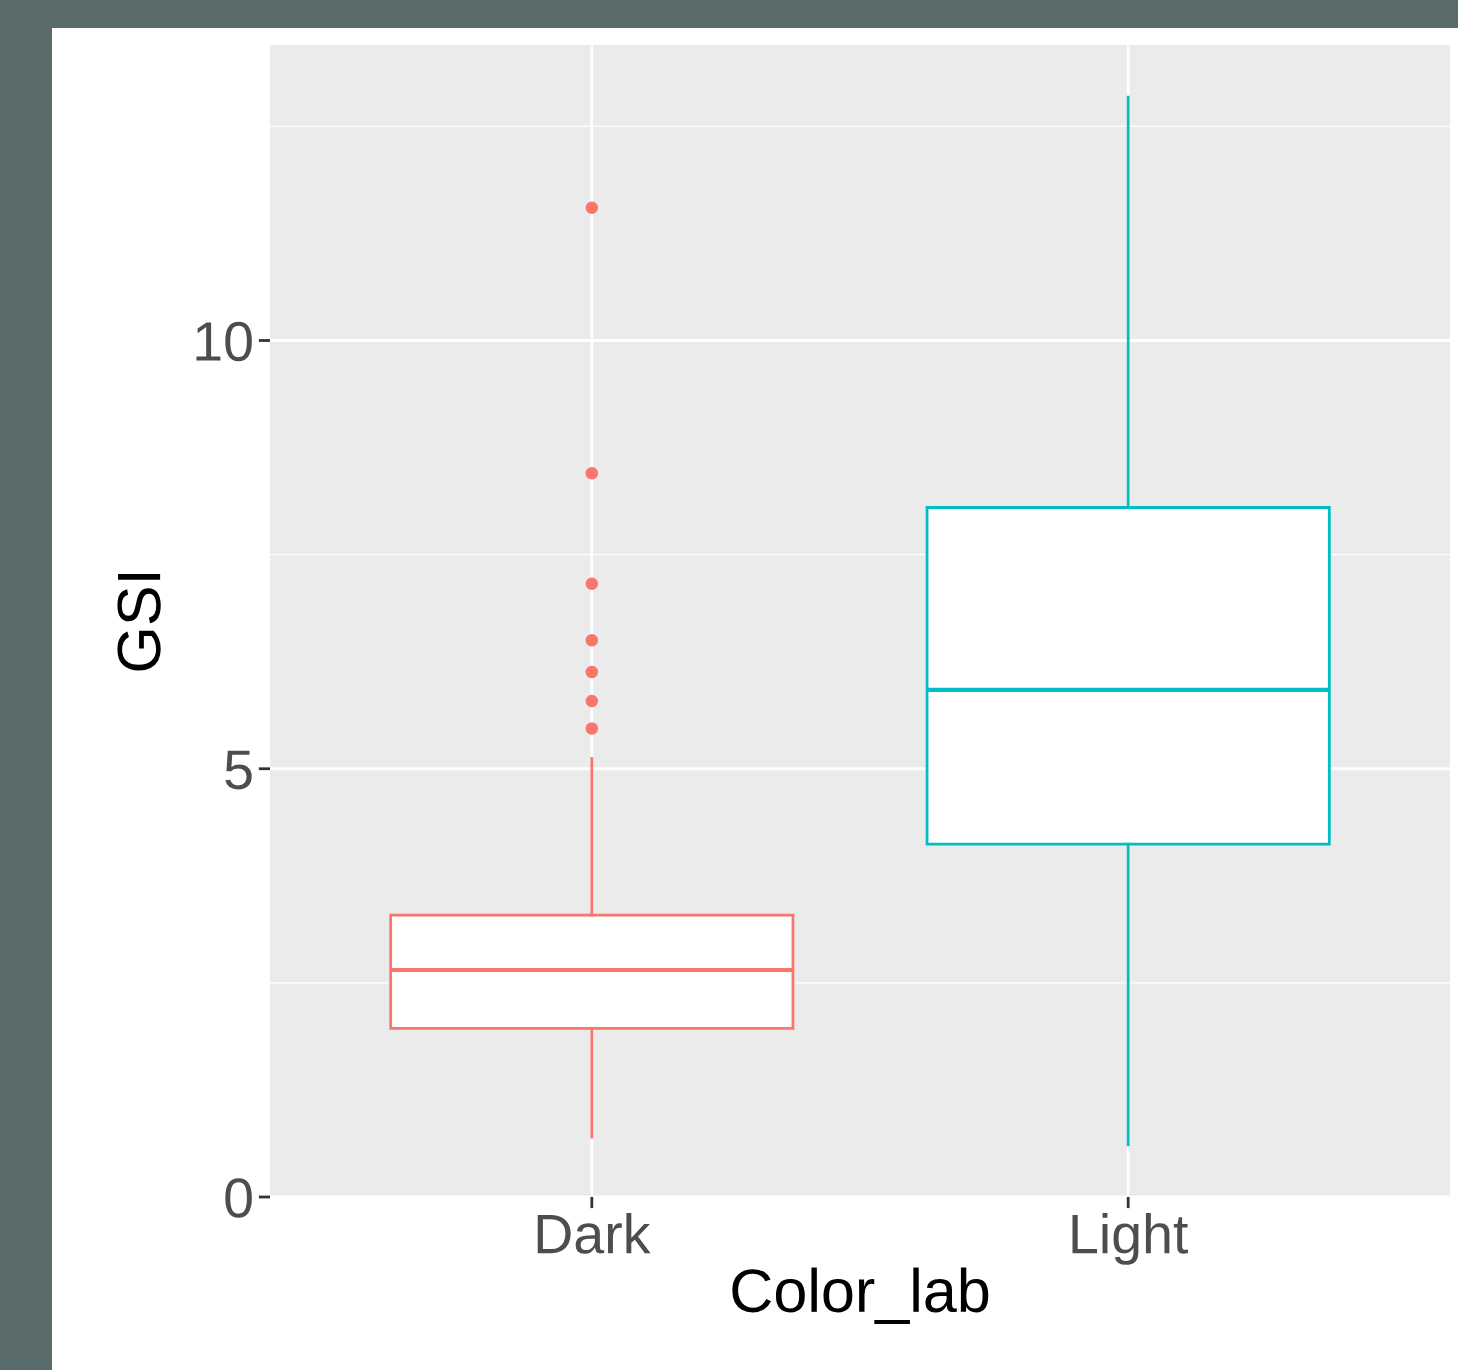  What do you see at coordinates (238, 1198) in the screenshot?
I see `y-tick-label: 0` at bounding box center [238, 1198].